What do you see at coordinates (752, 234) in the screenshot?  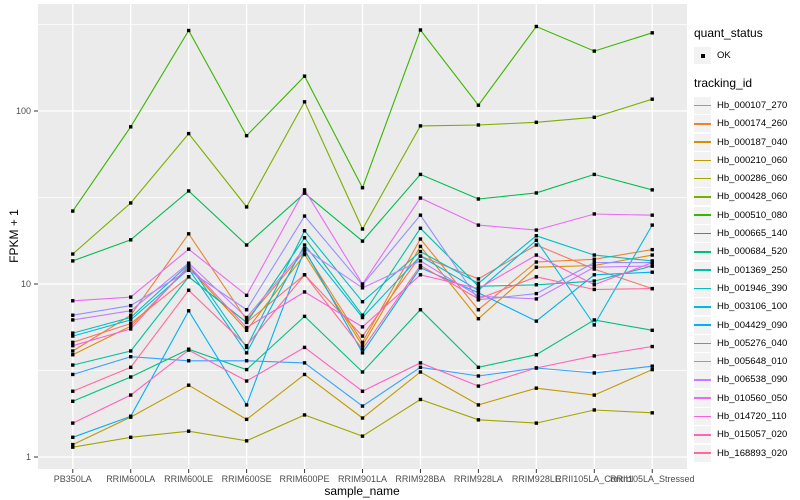 I see `legend-item-label: Hb_000665_140` at bounding box center [752, 234].